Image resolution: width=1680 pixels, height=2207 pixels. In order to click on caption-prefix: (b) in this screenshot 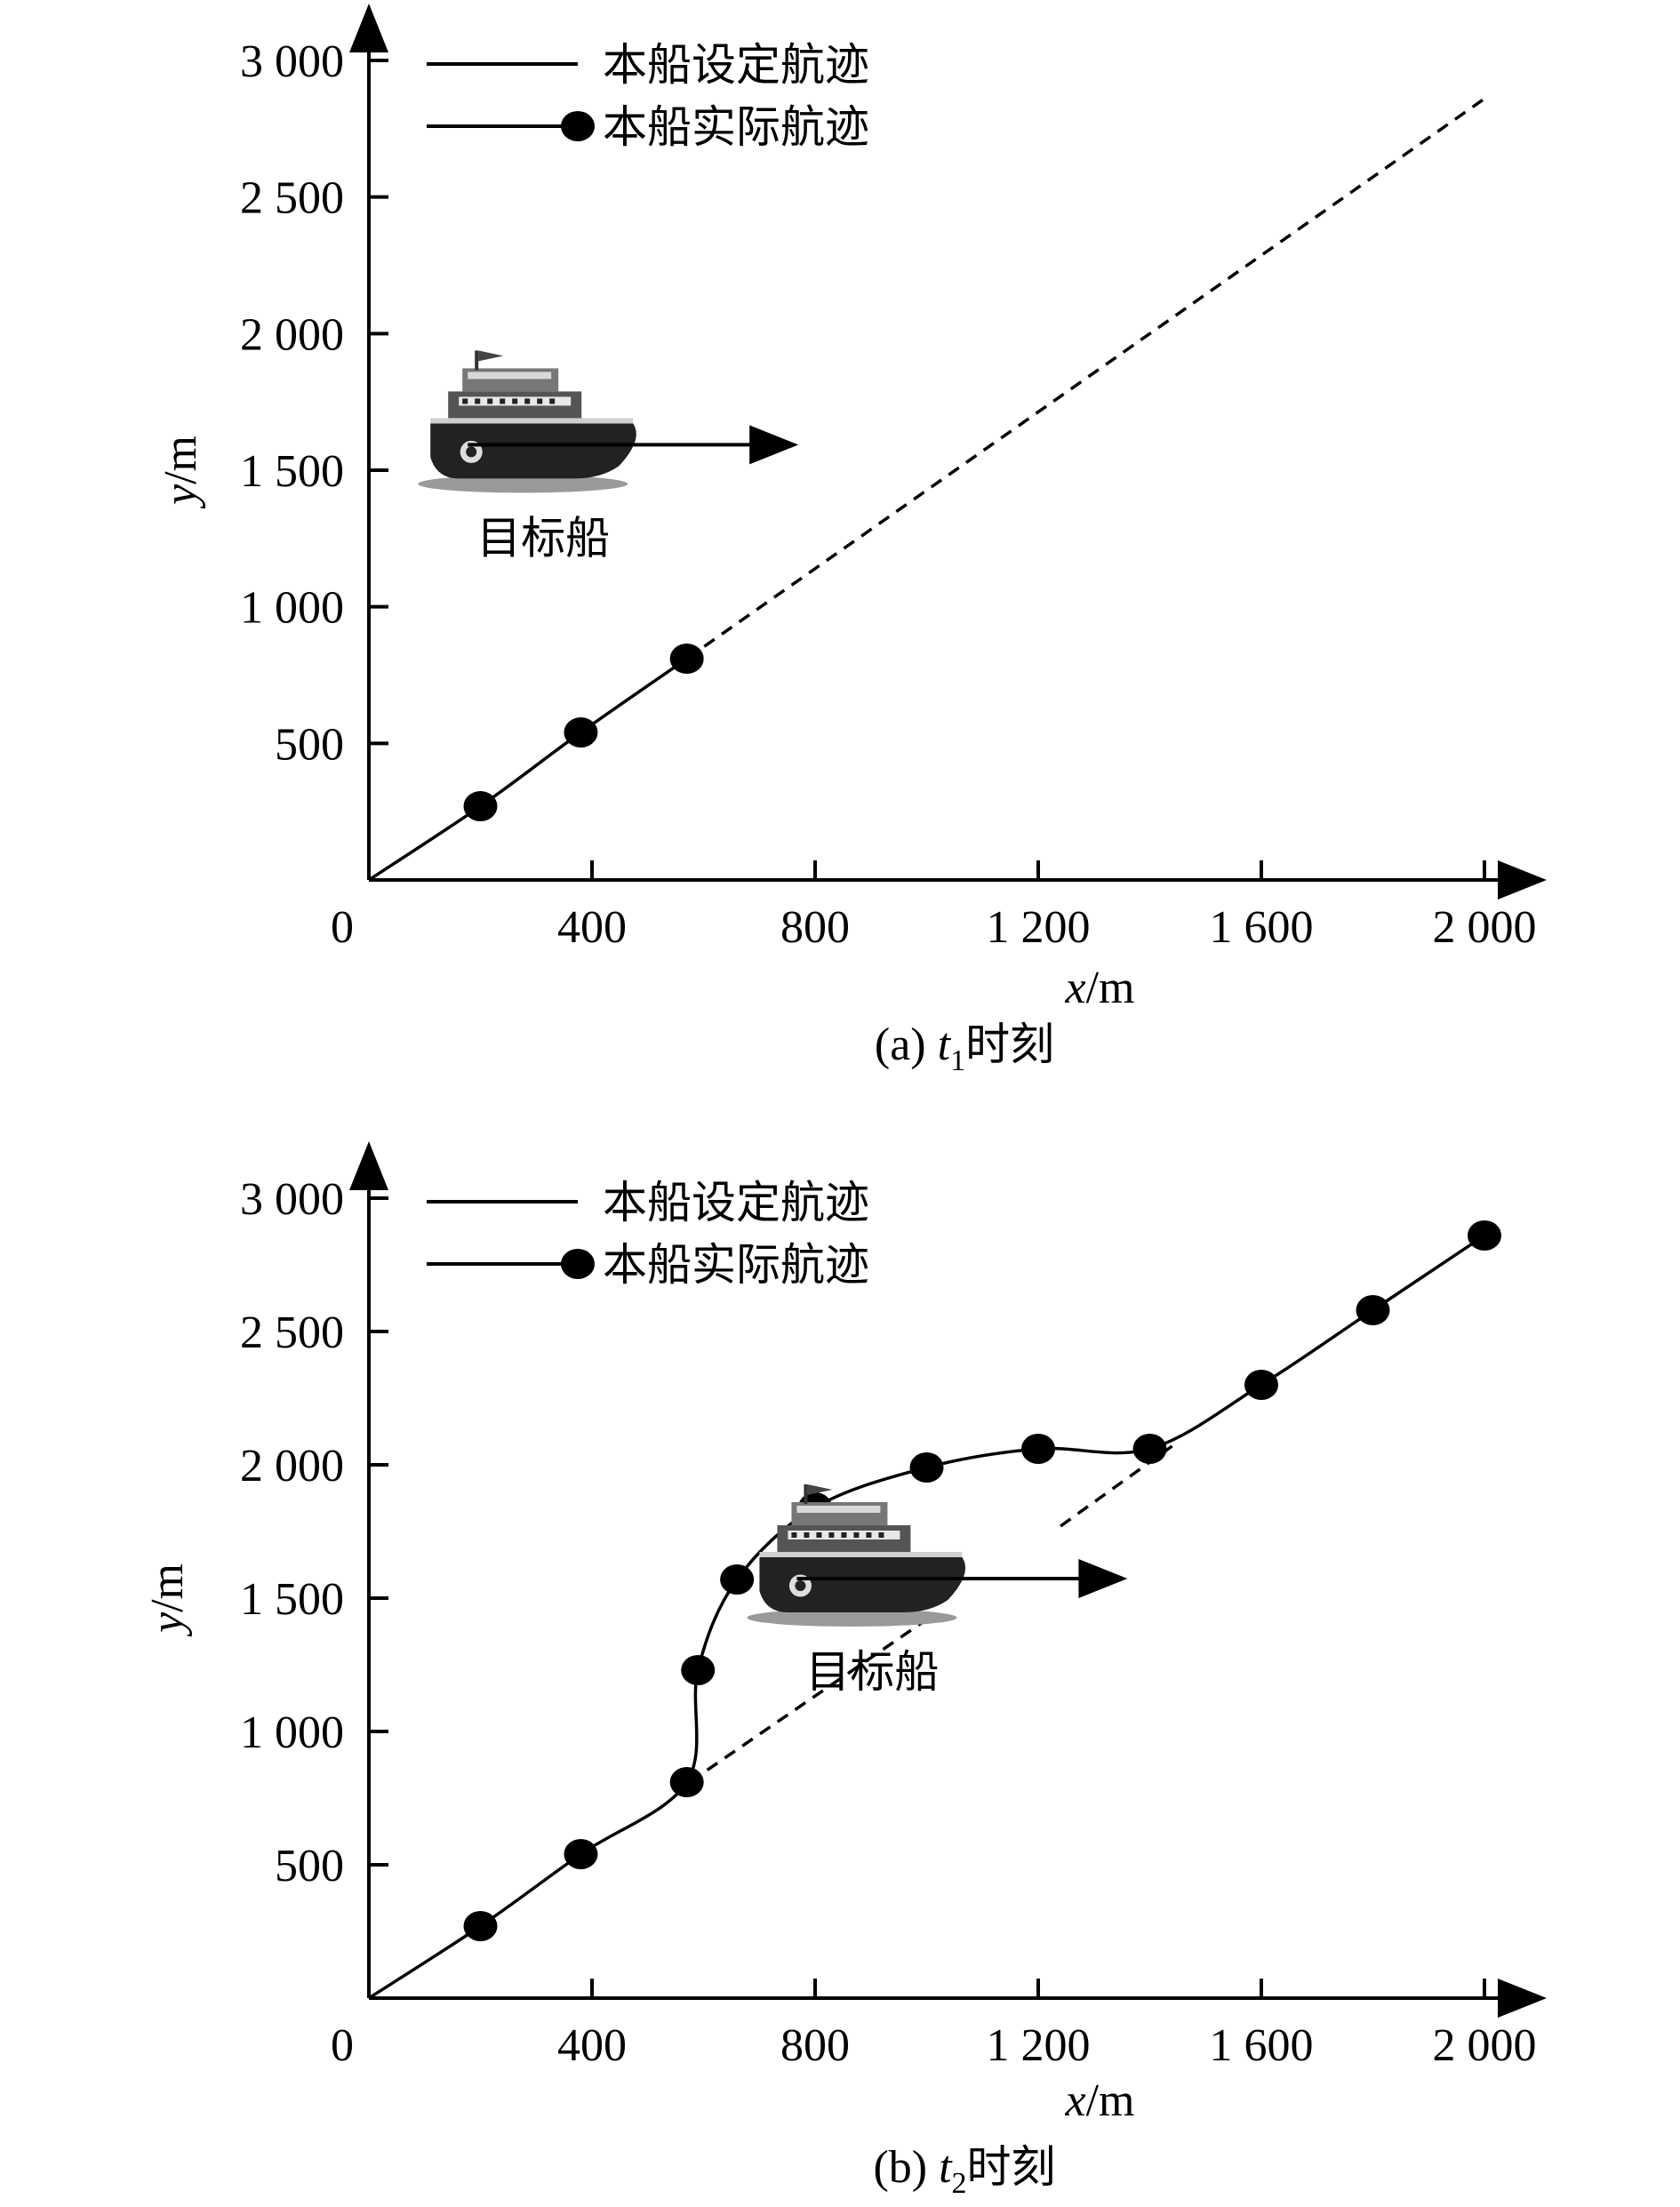, I will do `click(906, 2168)`.